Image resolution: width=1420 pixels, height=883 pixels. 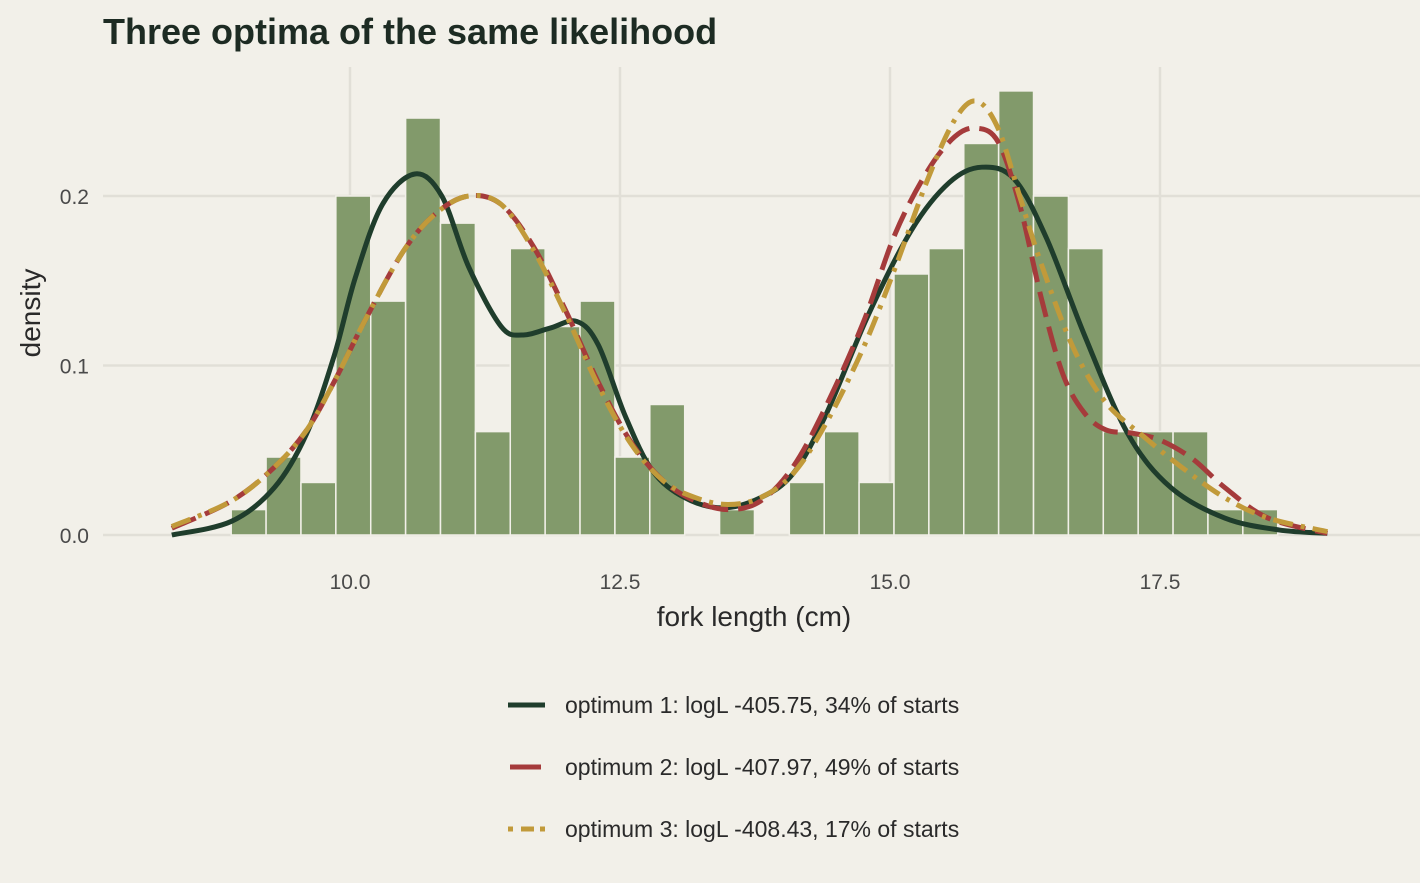 I want to click on x-tick-label: 12.5, so click(x=620, y=582).